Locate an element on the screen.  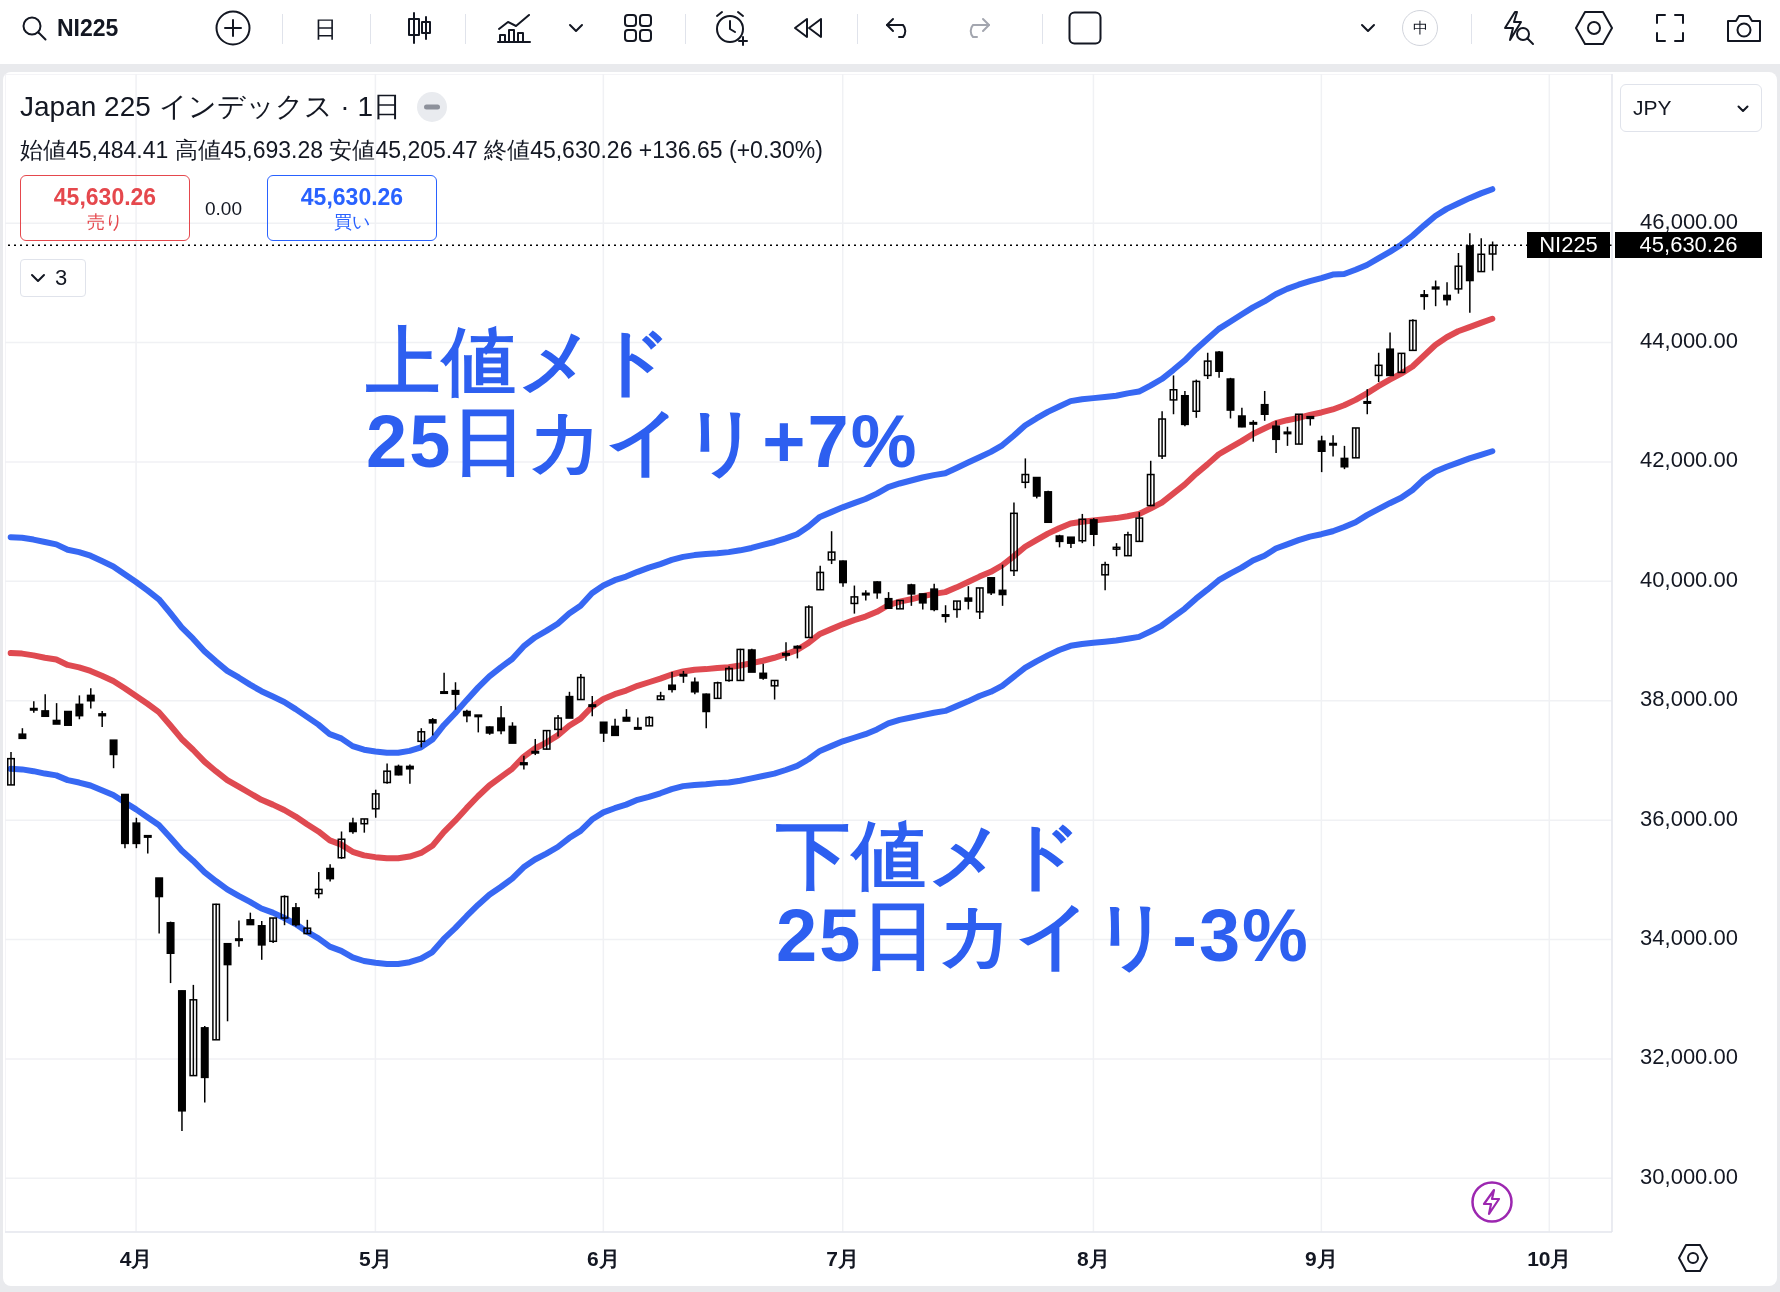
y-tick-label: 42,000.00 is located at coordinates (1689, 460).